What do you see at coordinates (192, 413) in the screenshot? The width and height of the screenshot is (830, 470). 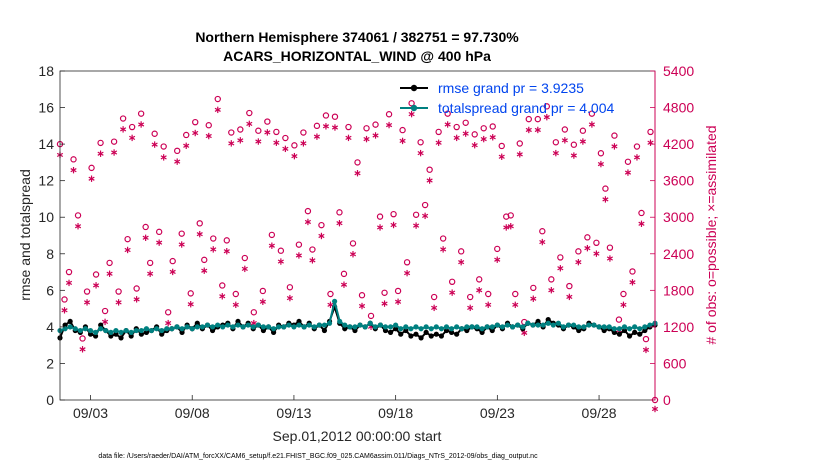 I see `x-tick-label: 09/08` at bounding box center [192, 413].